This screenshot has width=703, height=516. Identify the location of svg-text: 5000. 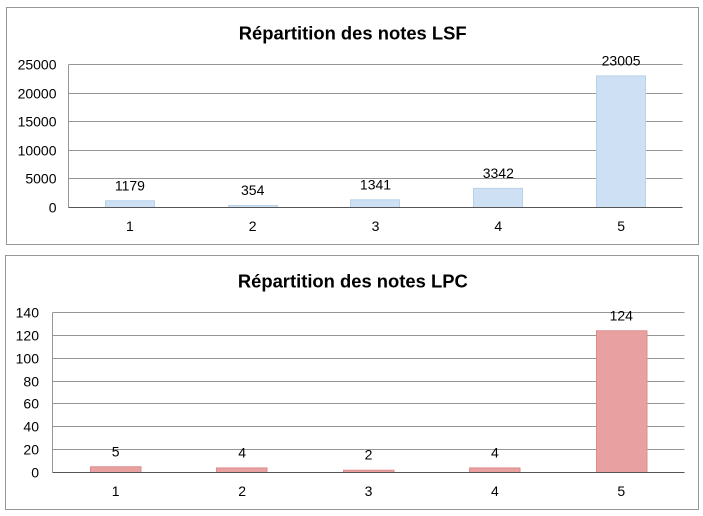
(40, 178).